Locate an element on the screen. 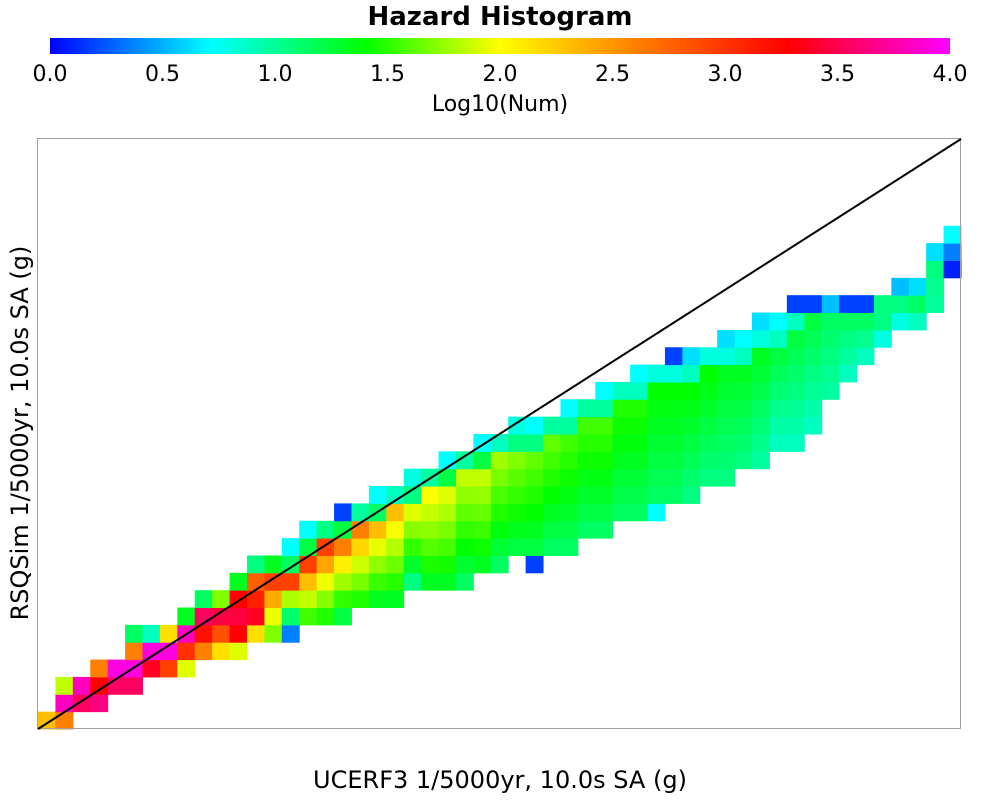 The image size is (1000, 800). chart-title: Hazard Histogram is located at coordinates (500, 17).